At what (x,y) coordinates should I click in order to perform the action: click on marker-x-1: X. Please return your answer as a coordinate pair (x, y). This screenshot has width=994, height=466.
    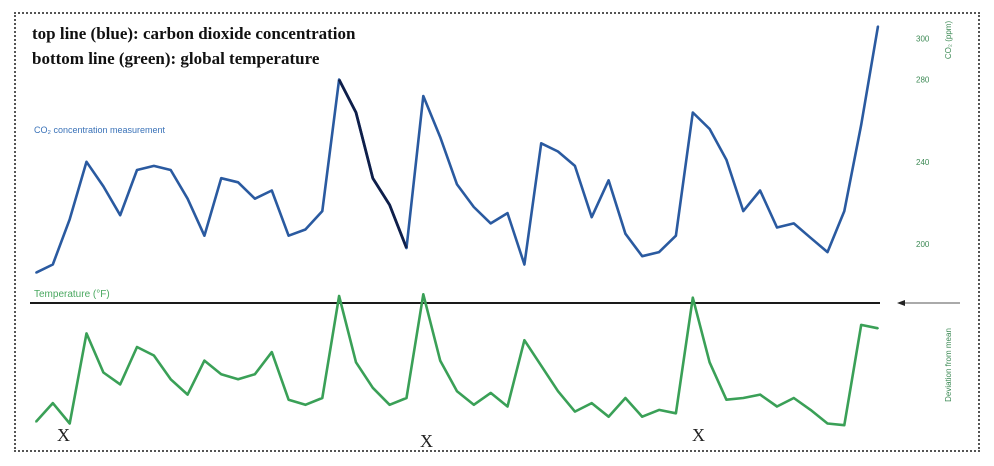
    Looking at the image, I should click on (63, 435).